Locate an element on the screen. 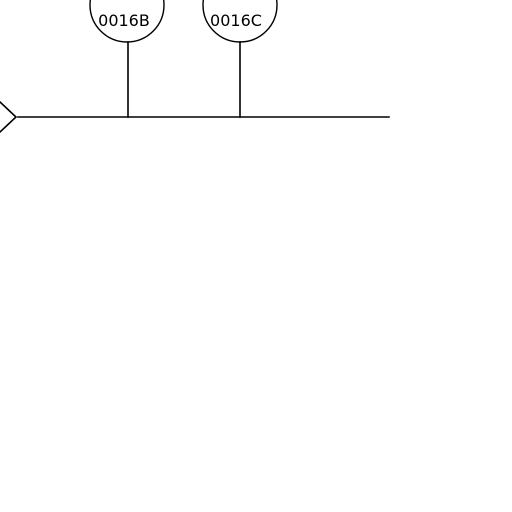 The image size is (512, 512). instrument-bubble-0016c: 0016C is located at coordinates (240, 58).